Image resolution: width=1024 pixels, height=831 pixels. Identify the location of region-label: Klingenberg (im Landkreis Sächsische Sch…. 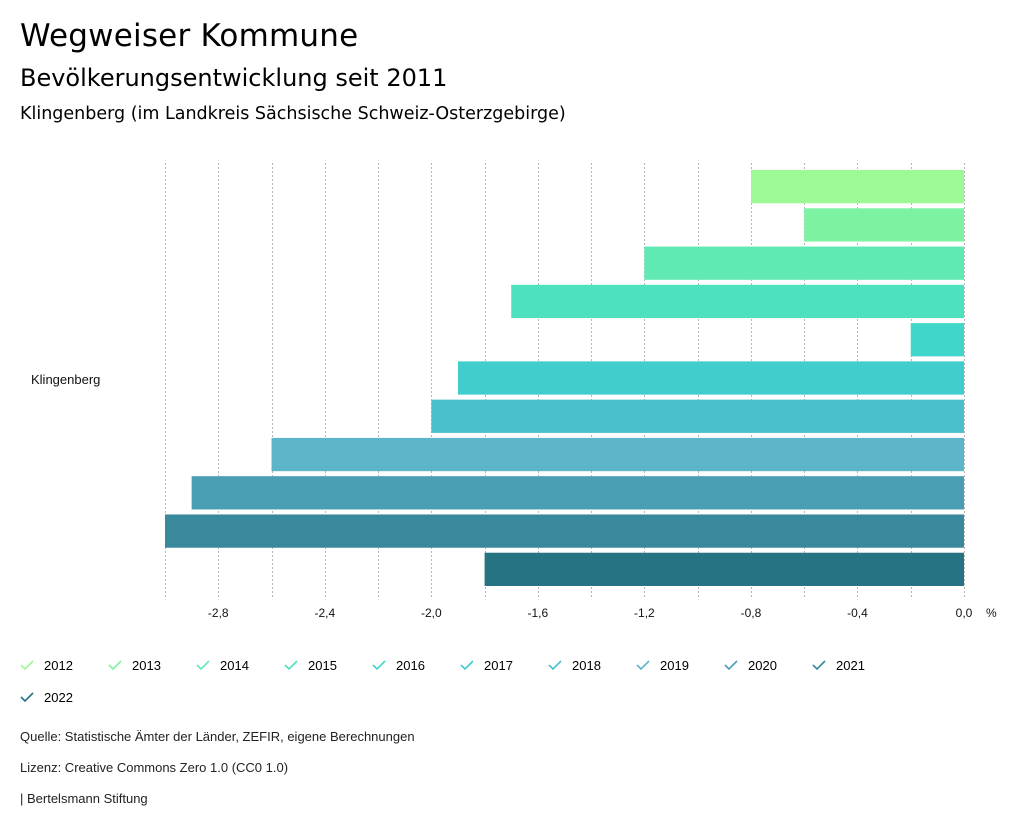
(293, 114).